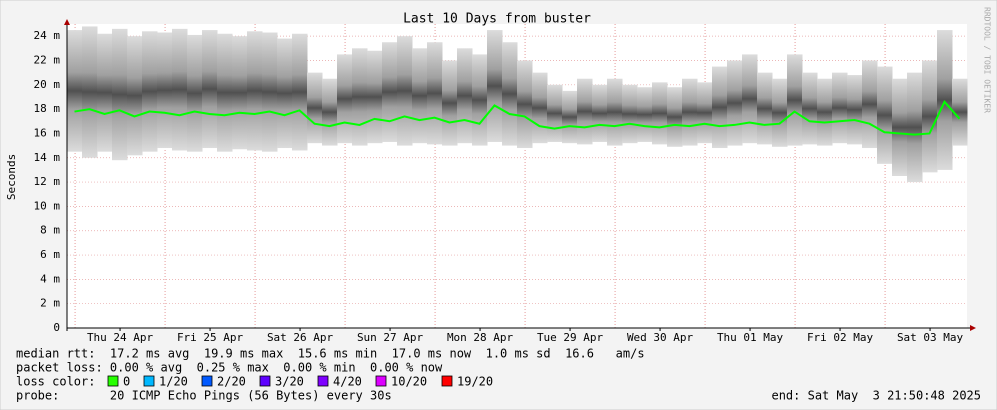  I want to click on loss-swatch-label: 19/20, so click(475, 382).